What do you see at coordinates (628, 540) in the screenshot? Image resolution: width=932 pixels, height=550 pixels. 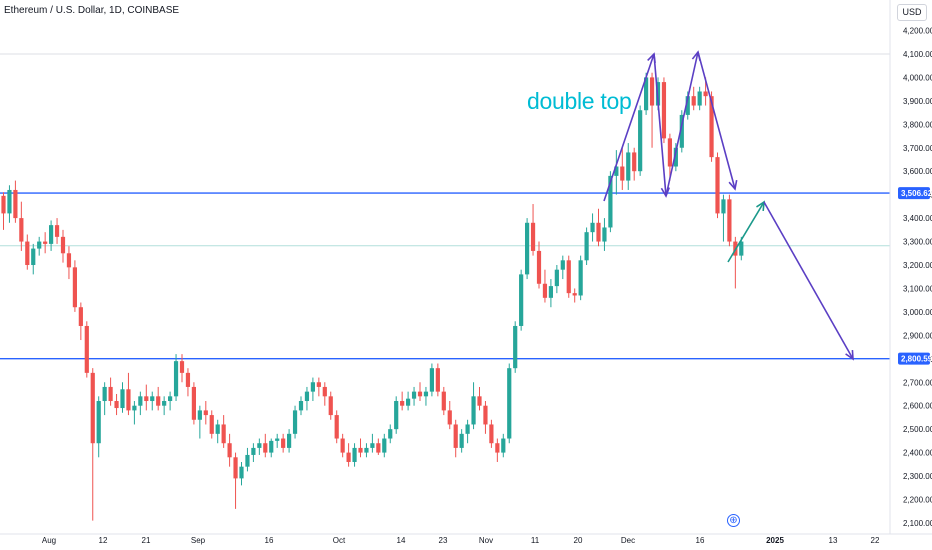 I see `time-tick-label: Dec` at bounding box center [628, 540].